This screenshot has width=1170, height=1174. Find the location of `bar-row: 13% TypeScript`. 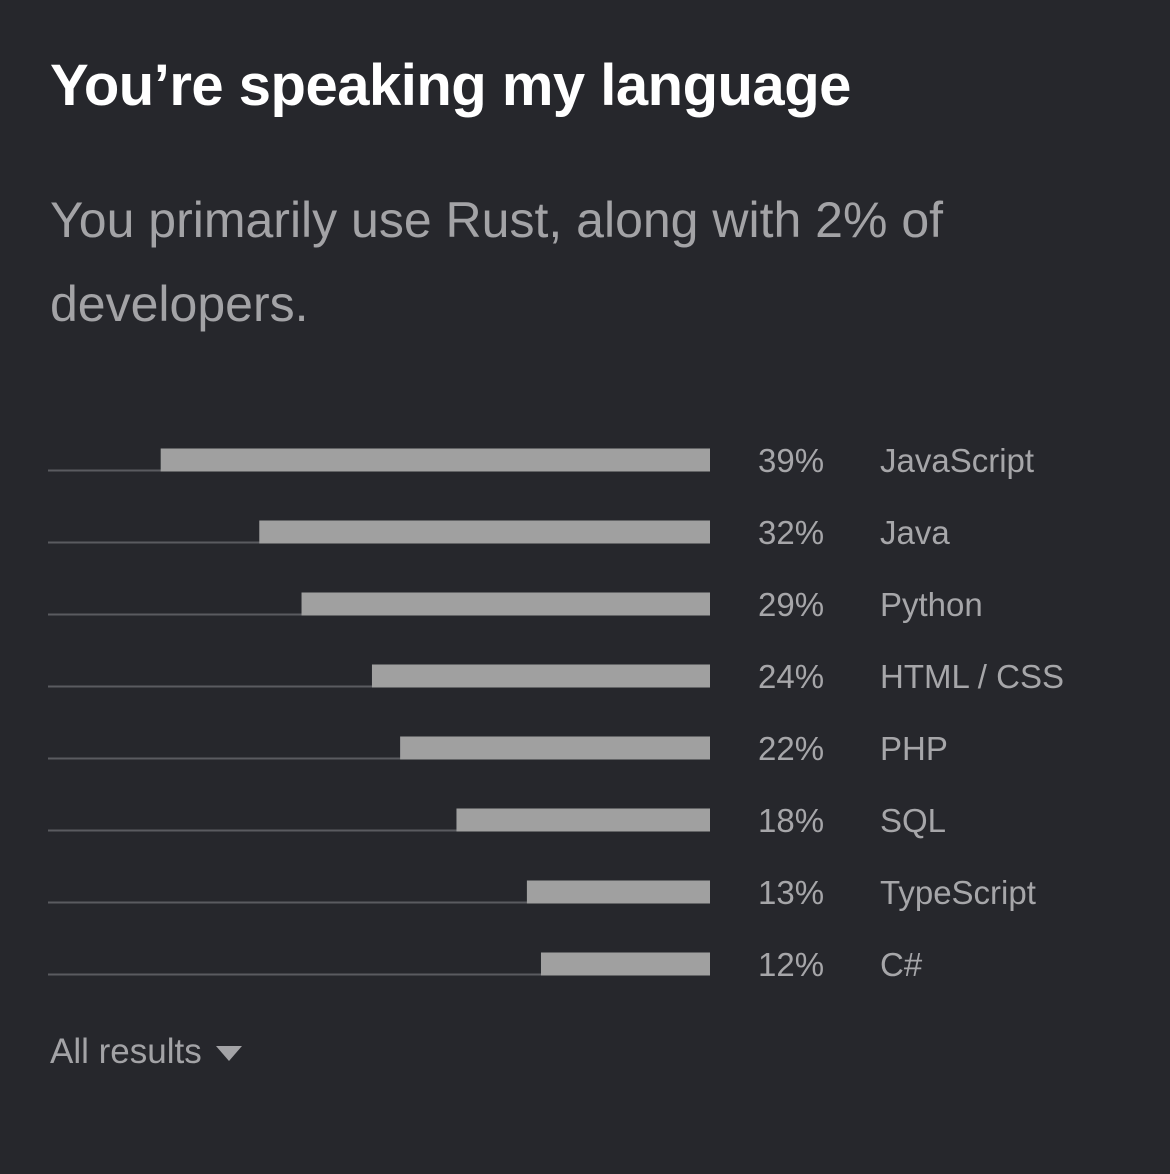

bar-row: 13% TypeScript is located at coordinates (542, 892).